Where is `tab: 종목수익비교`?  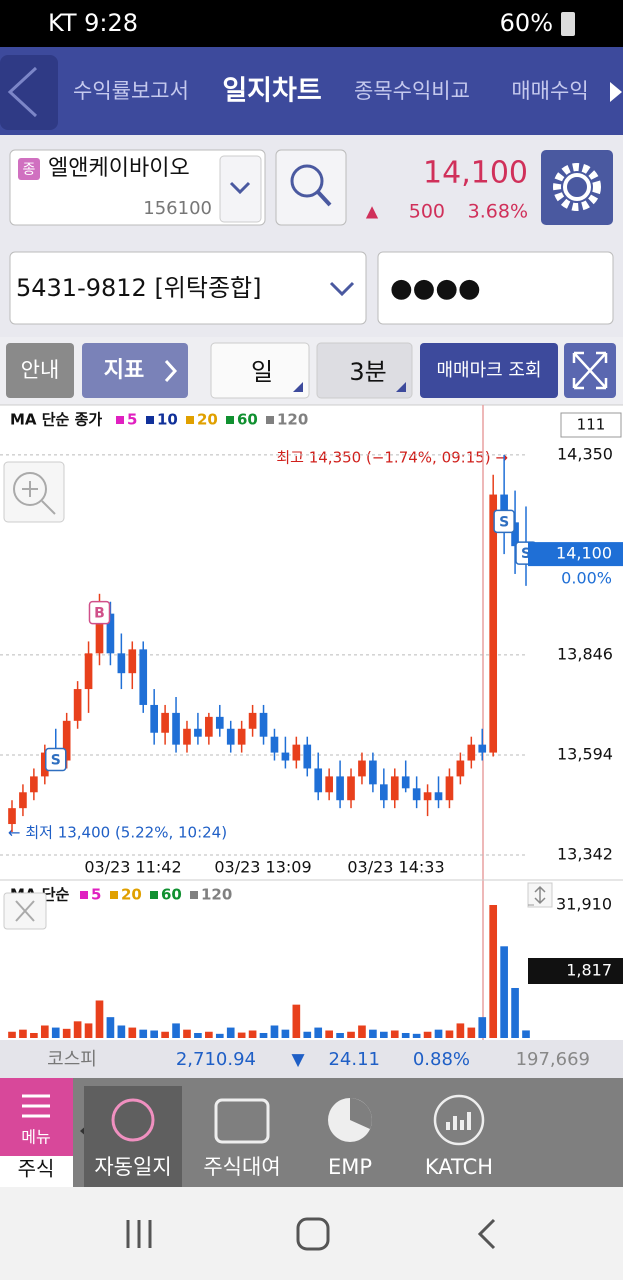
tab: 종목수익비교 is located at coordinates (412, 91).